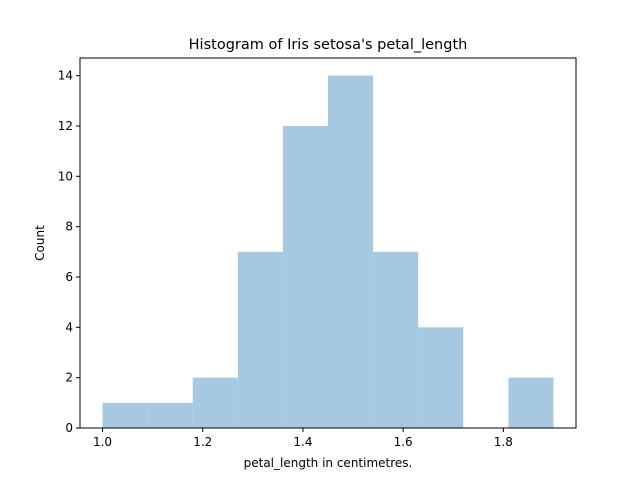  I want to click on x-tick-label: 1.0, so click(102, 442).